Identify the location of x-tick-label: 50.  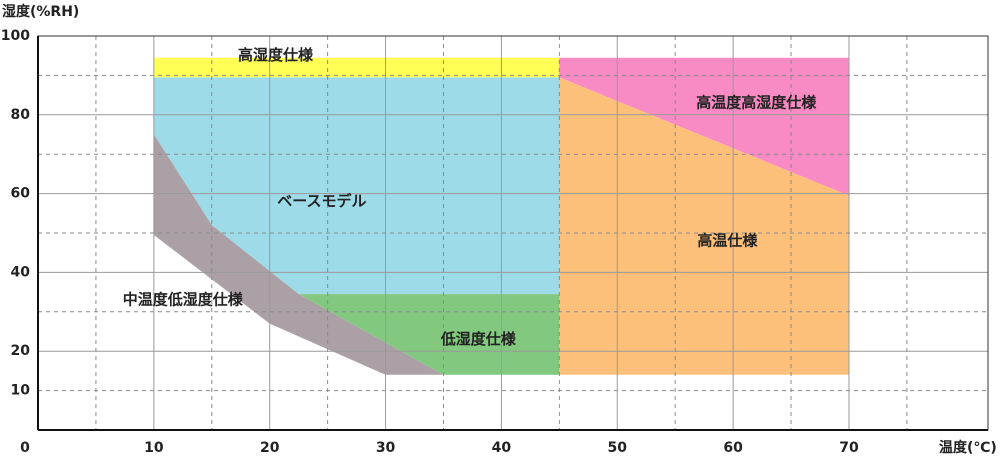
(618, 448).